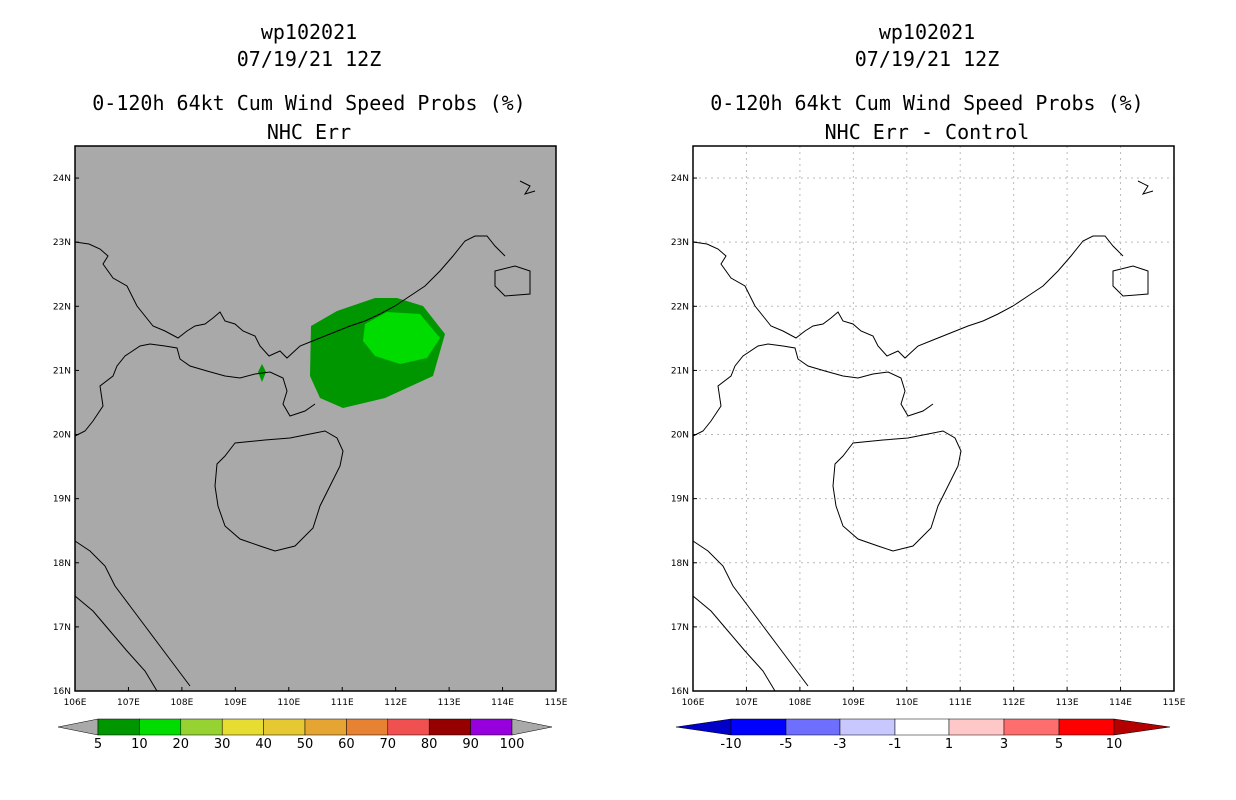  Describe the element at coordinates (840, 744) in the screenshot. I see `colorbar-label: -3` at that location.